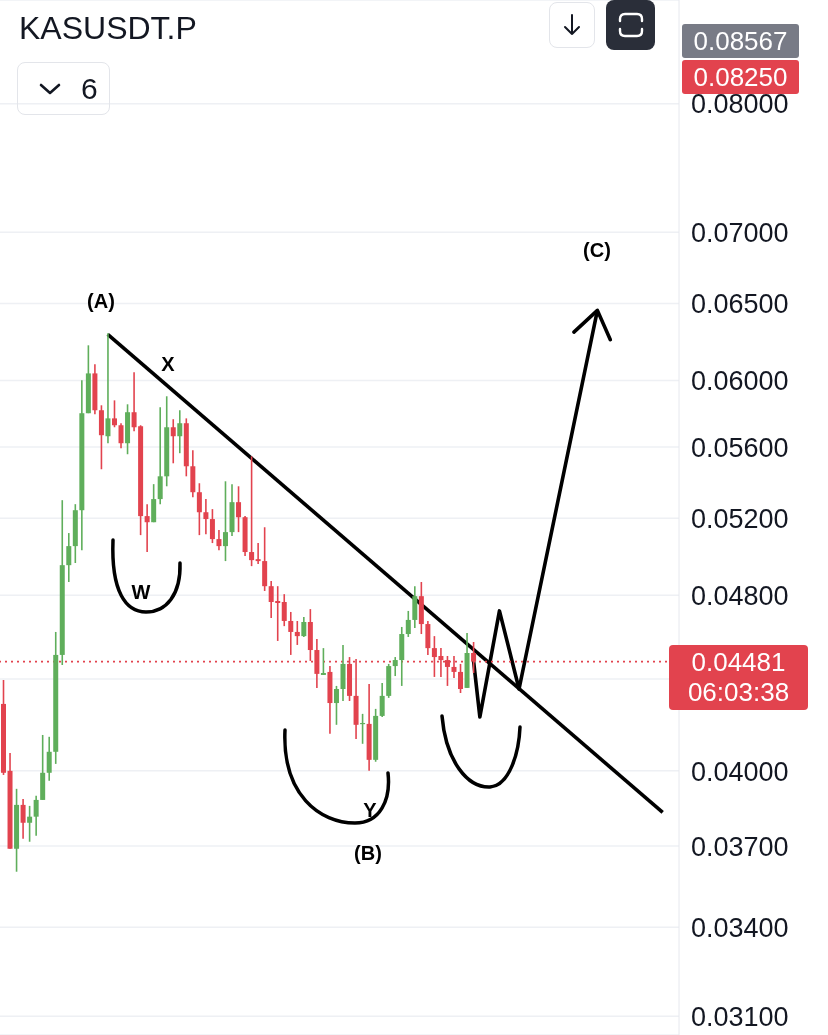 The width and height of the screenshot is (828, 1035). Describe the element at coordinates (740, 232) in the screenshot. I see `y-tick-label: 0.07000` at that location.